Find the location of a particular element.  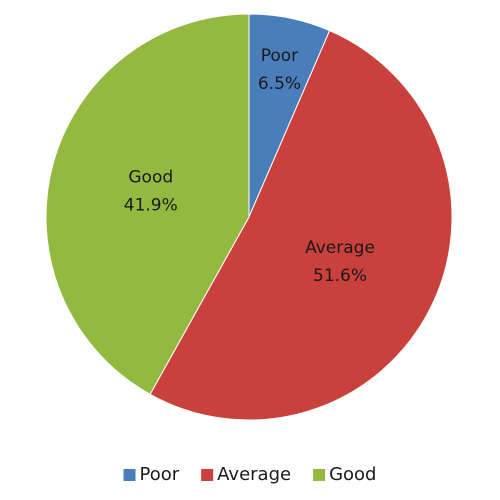

slice-value-label: 6.5% is located at coordinates (279, 84).